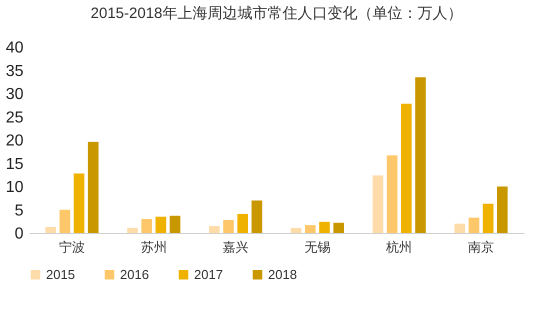 Image resolution: width=555 pixels, height=324 pixels. Describe the element at coordinates (15, 94) in the screenshot. I see `y-tick-label: 30` at that location.